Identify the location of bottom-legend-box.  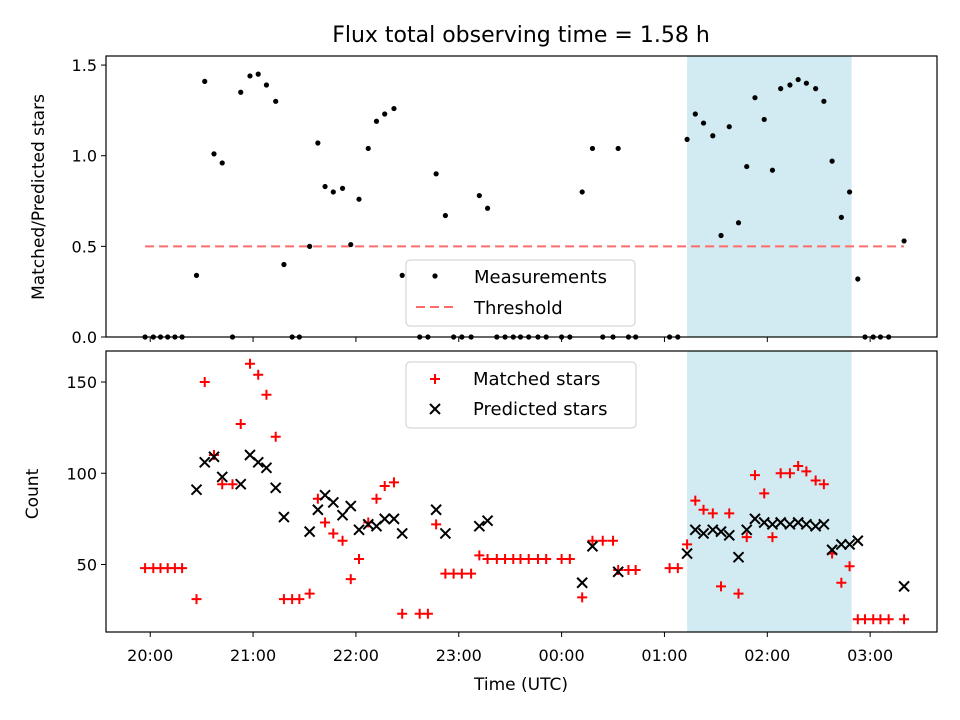
(521, 395).